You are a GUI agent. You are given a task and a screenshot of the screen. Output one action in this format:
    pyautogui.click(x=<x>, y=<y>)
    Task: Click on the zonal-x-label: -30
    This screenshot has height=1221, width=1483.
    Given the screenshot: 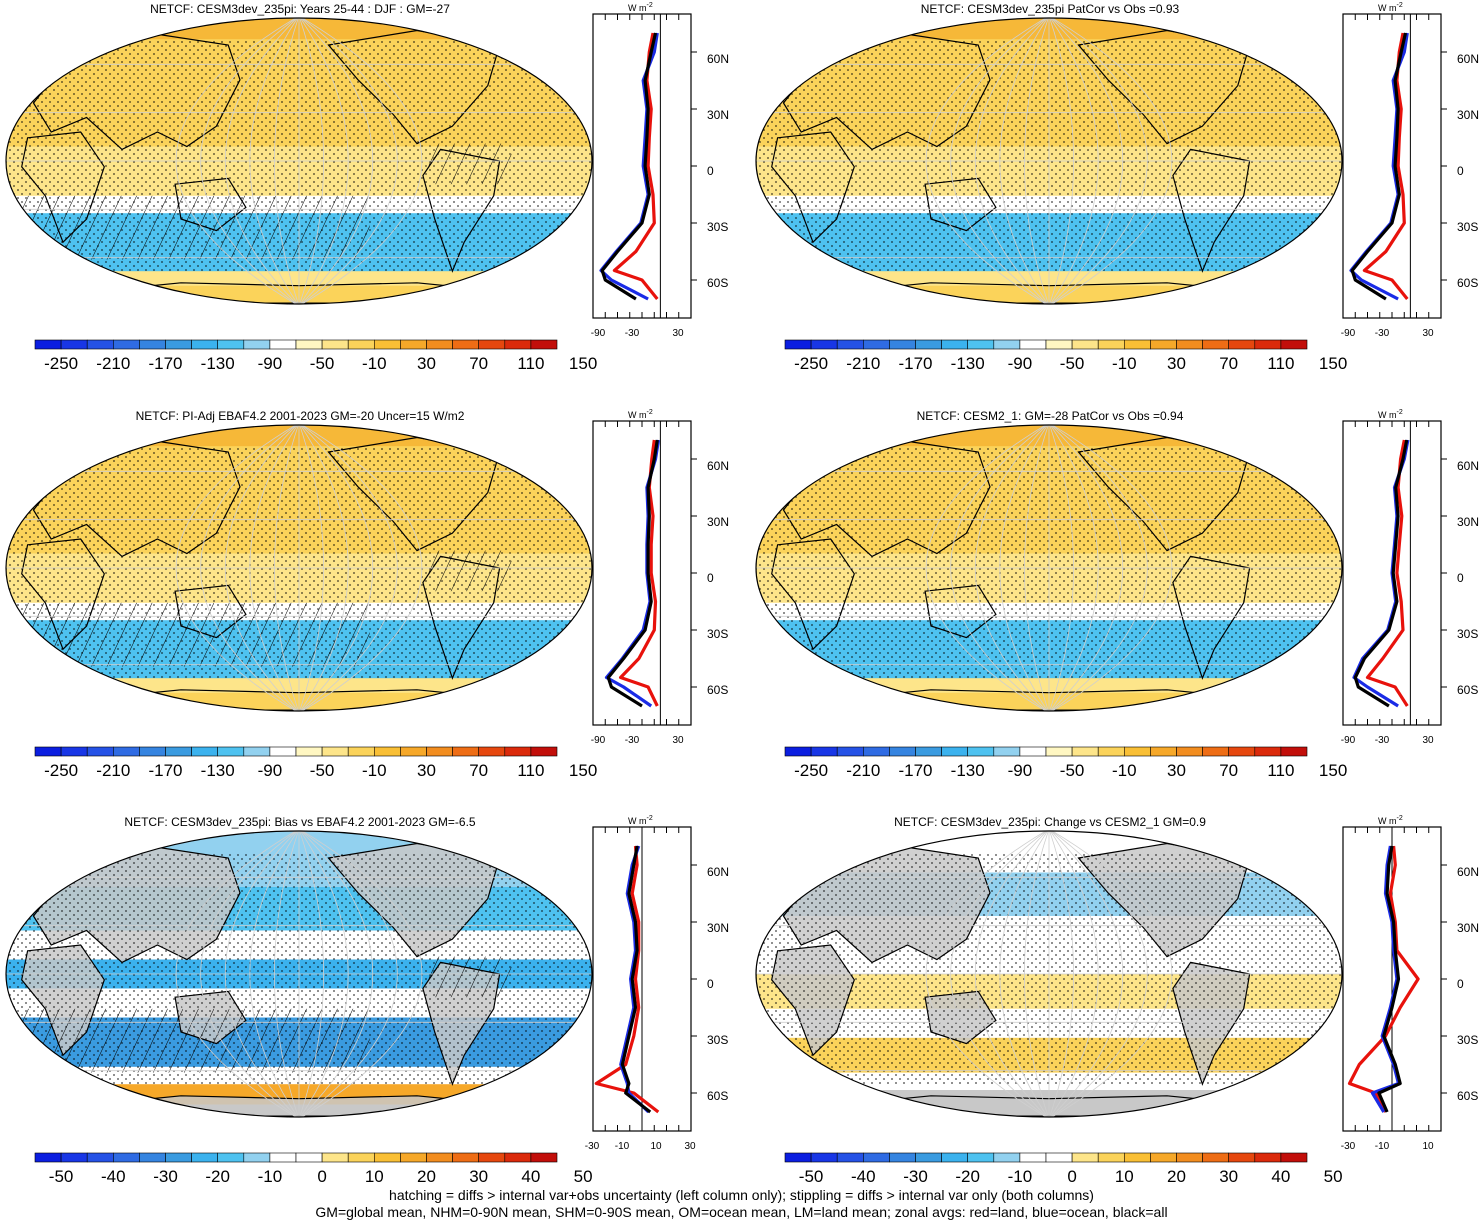 What is the action you would take?
    pyautogui.click(x=1382, y=333)
    